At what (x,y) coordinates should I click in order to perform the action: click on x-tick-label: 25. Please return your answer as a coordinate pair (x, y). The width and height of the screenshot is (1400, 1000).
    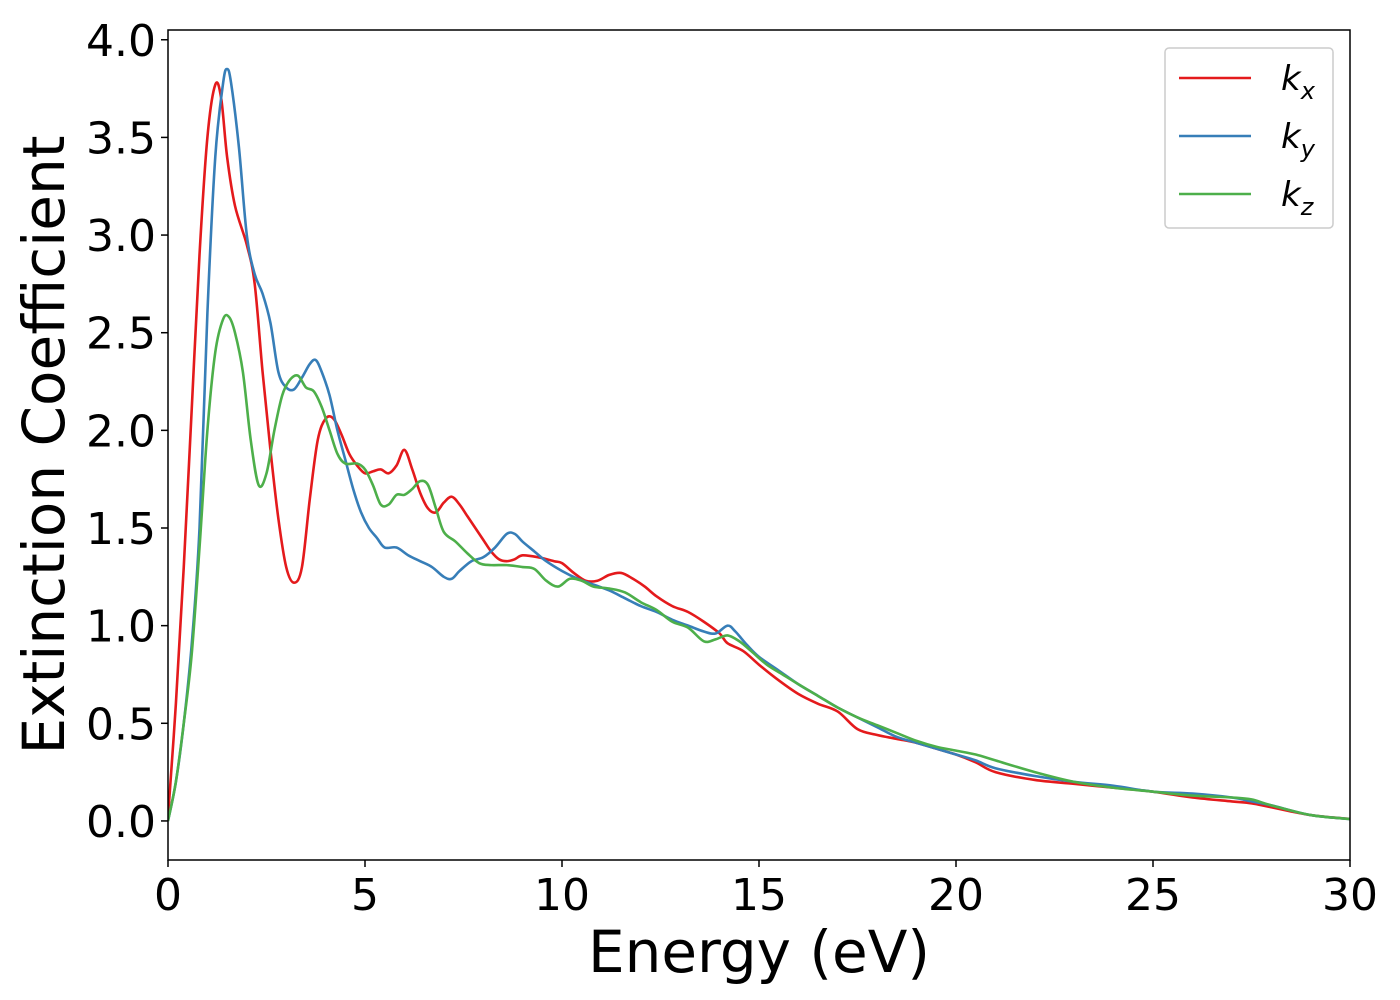
    Looking at the image, I should click on (1153, 895).